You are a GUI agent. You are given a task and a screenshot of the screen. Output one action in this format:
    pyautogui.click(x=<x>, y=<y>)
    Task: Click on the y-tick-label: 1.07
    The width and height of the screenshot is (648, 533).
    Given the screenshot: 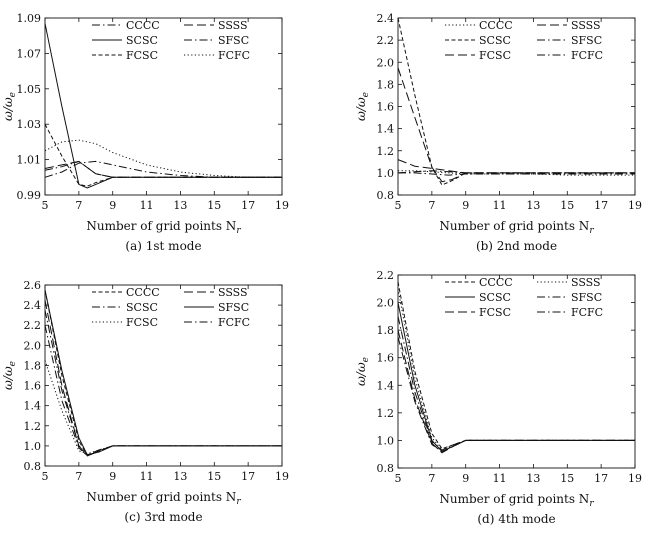 What is the action you would take?
    pyautogui.click(x=29, y=53)
    